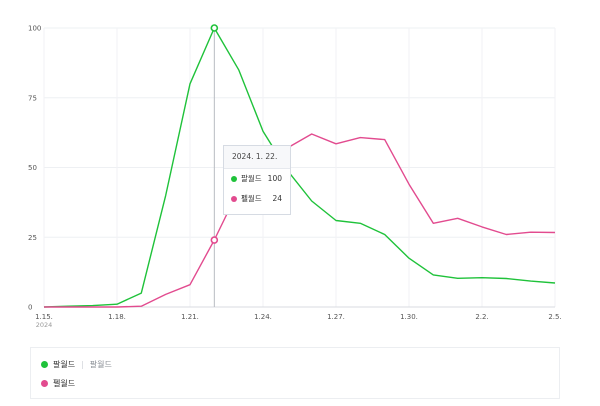 The image size is (600, 406). Describe the element at coordinates (277, 198) in the screenshot. I see `tooltip-series-value: 24` at that location.